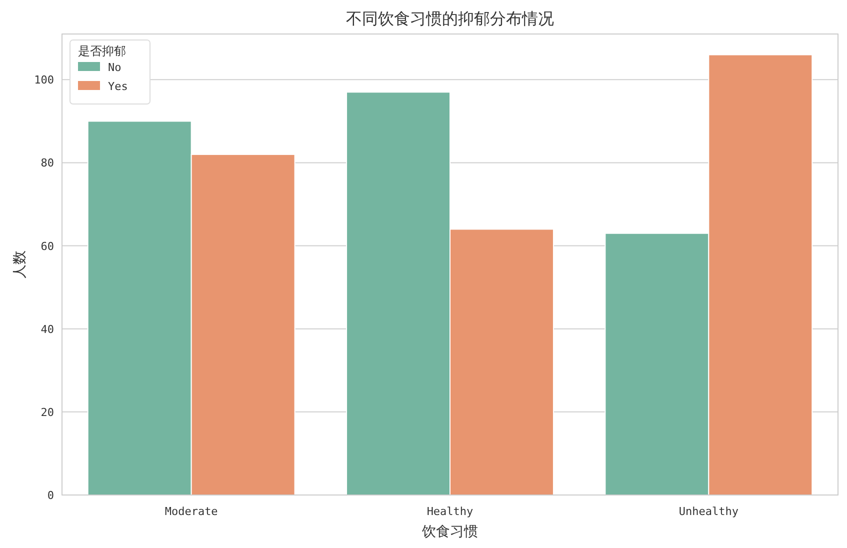 Image resolution: width=847 pixels, height=548 pixels. I want to click on y-tick-label: 100, so click(44, 80).